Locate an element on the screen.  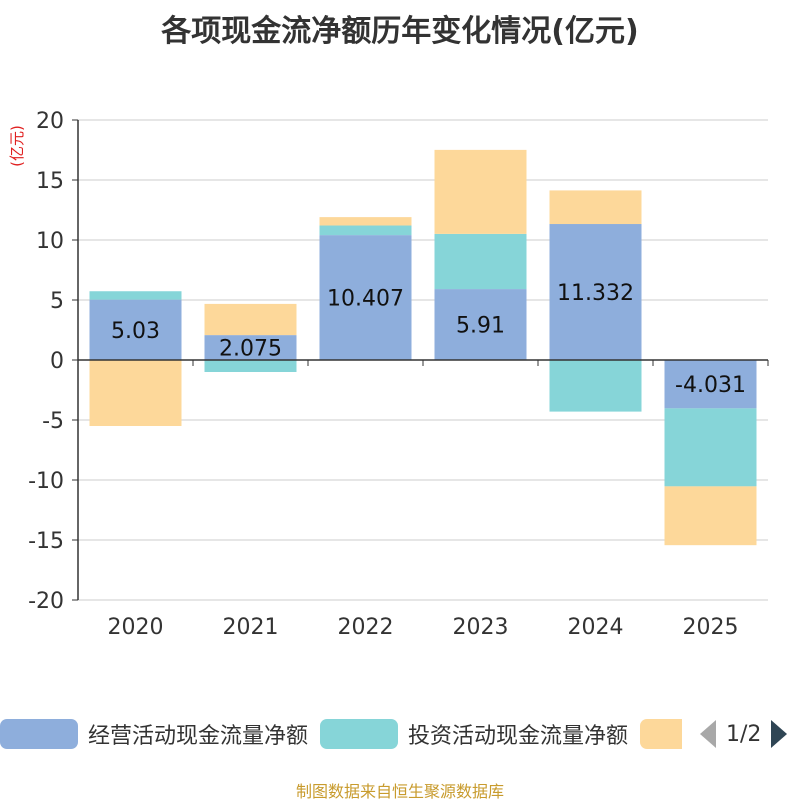
legend-page-indicator: 1/2 is located at coordinates (744, 734).